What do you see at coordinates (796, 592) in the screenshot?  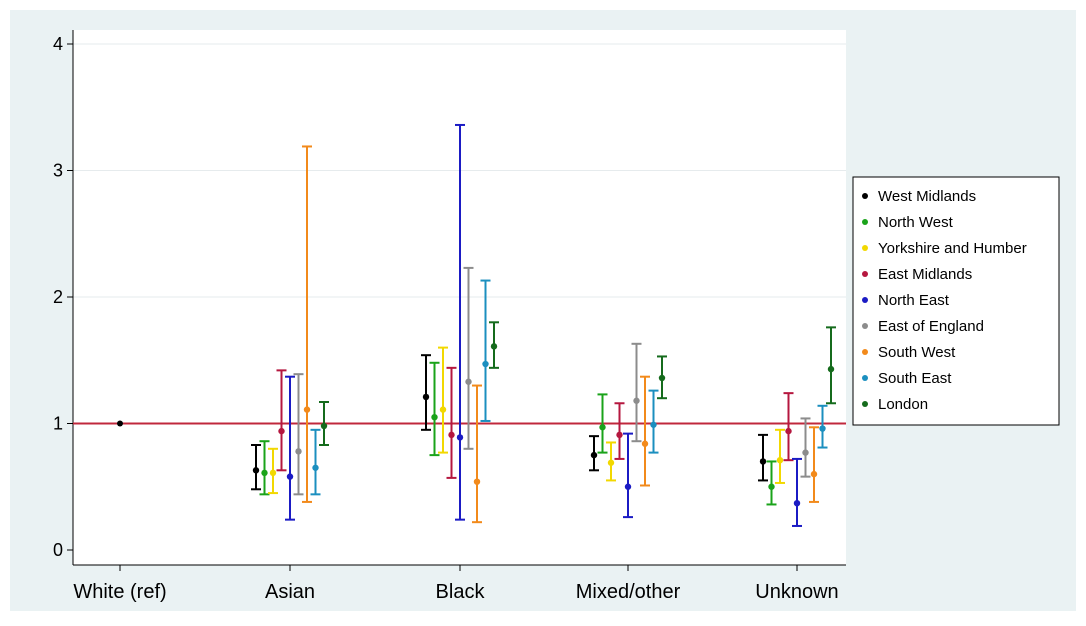 I see `x-tick-label: Unknown` at bounding box center [796, 592].